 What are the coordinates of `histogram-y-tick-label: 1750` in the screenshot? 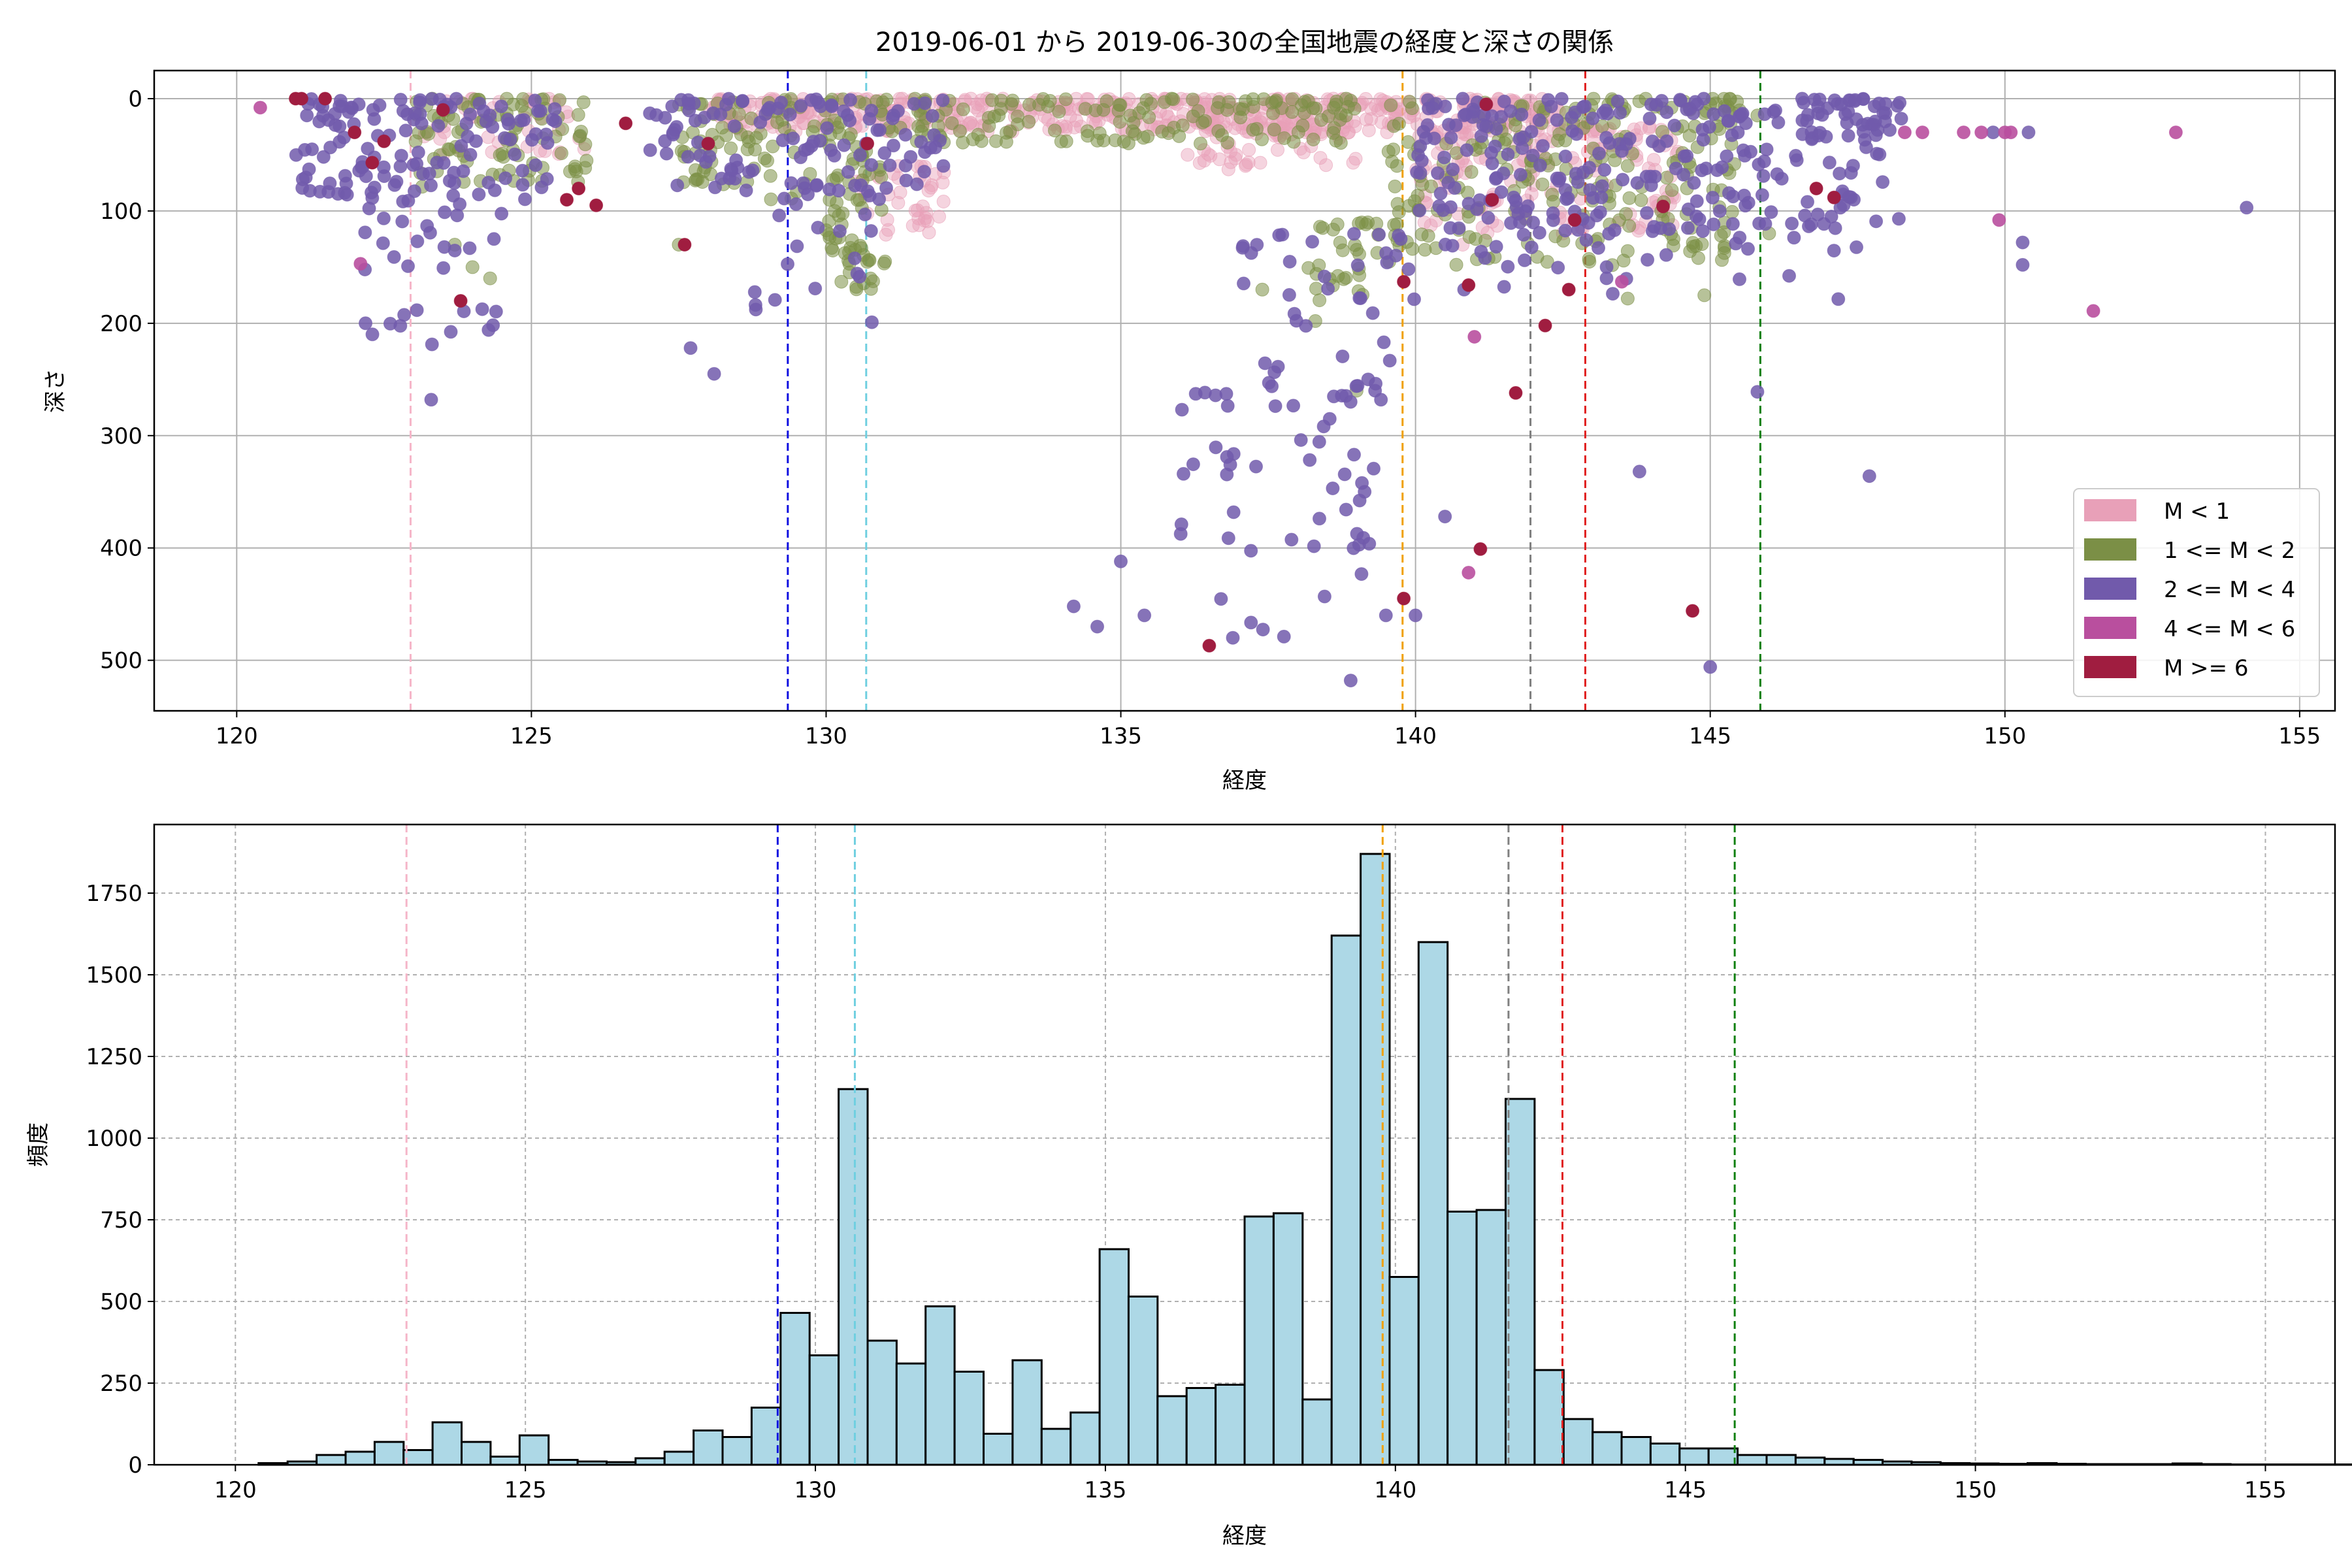 It's located at (114, 894).